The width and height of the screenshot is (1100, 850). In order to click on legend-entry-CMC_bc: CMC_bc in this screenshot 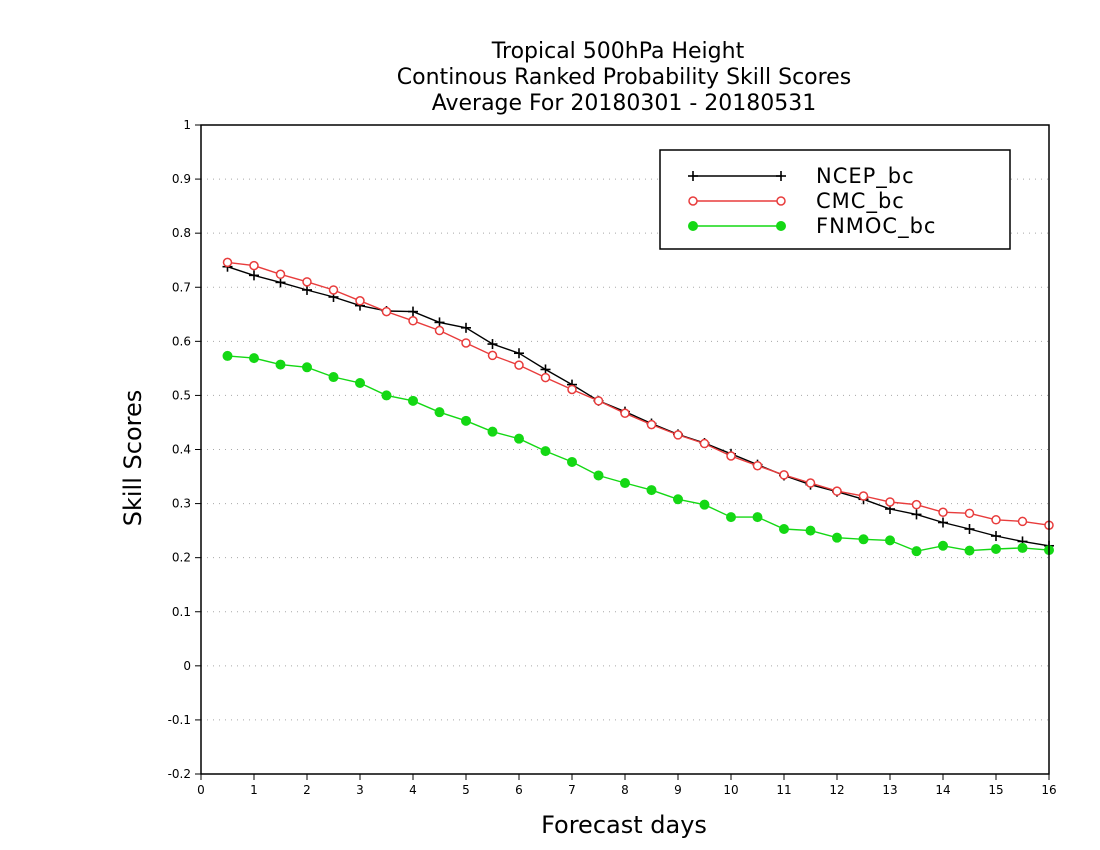, I will do `click(796, 201)`.